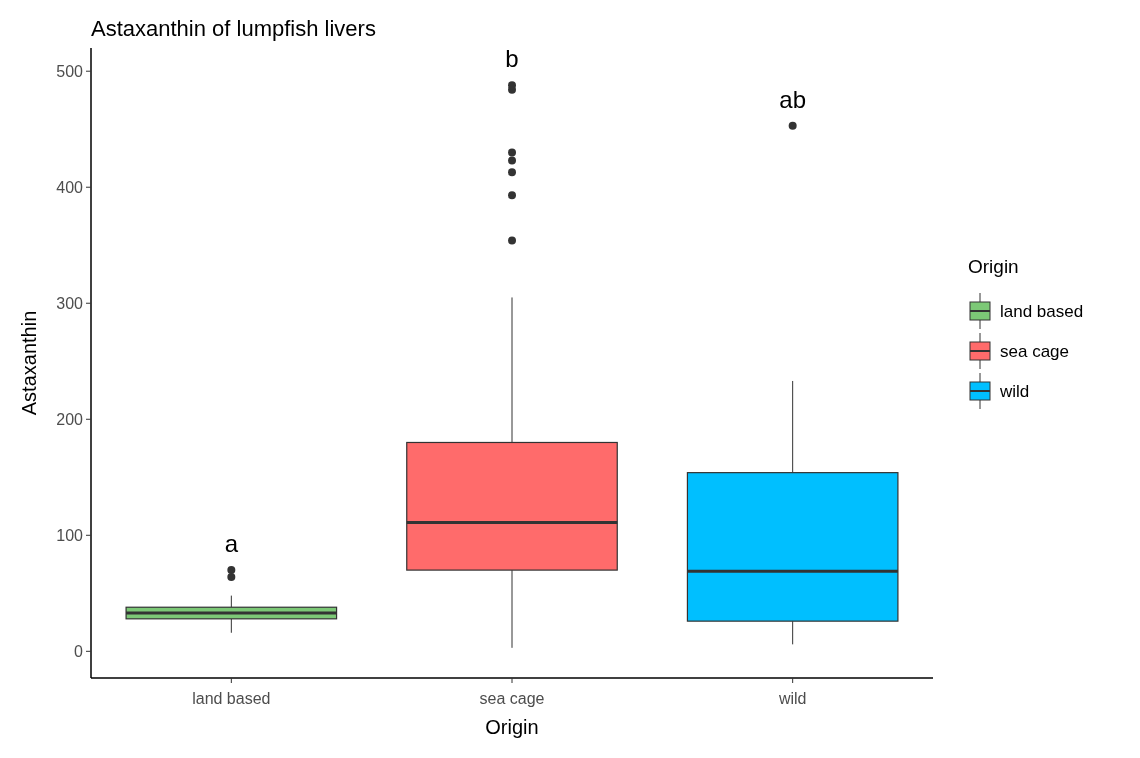 This screenshot has height=758, width=1140. Describe the element at coordinates (993, 266) in the screenshot. I see `legend-title: Origin` at that location.